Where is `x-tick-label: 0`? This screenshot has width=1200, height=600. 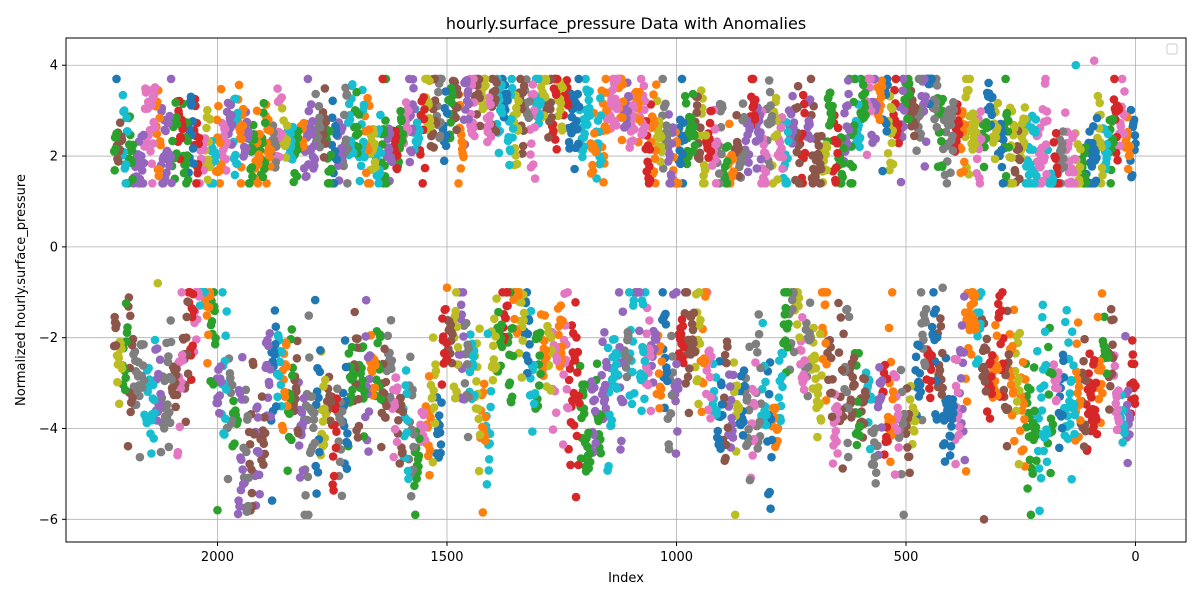 x-tick-label: 0 is located at coordinates (1135, 557).